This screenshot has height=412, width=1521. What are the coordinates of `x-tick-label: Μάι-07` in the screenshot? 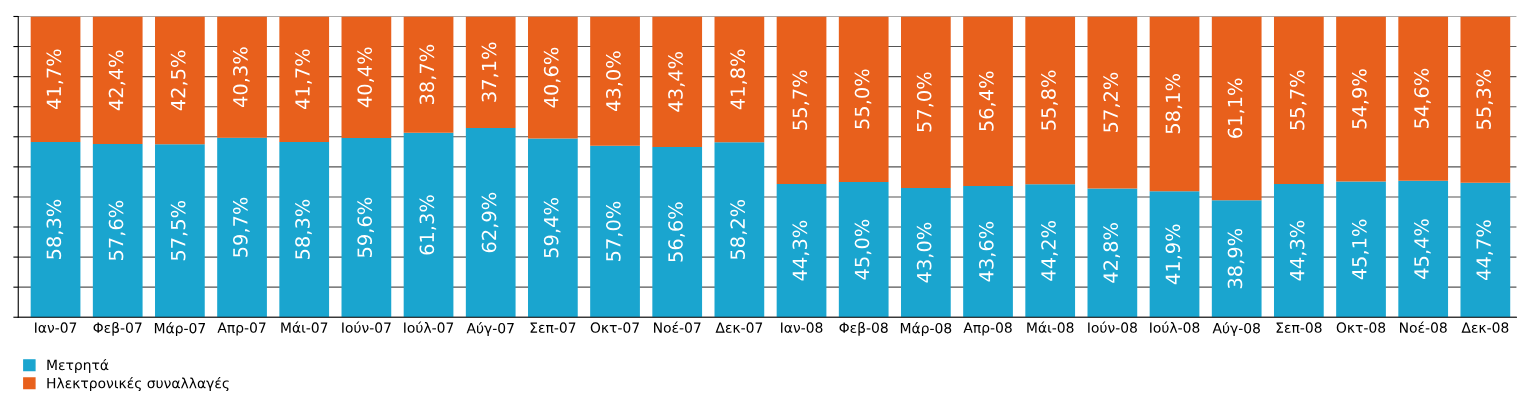 It's located at (304, 327).